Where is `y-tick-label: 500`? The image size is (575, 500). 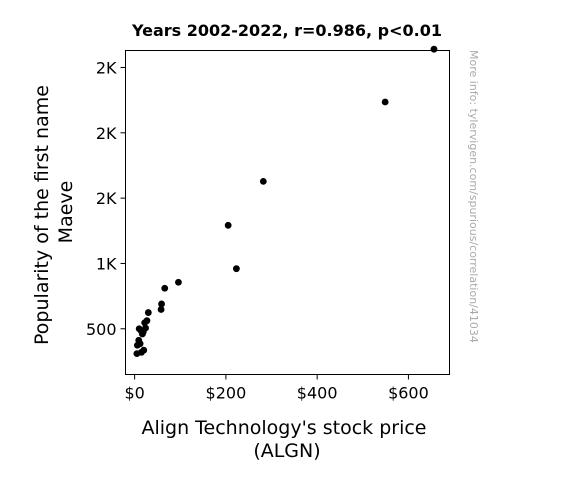 y-tick-label: 500 is located at coordinates (101, 329).